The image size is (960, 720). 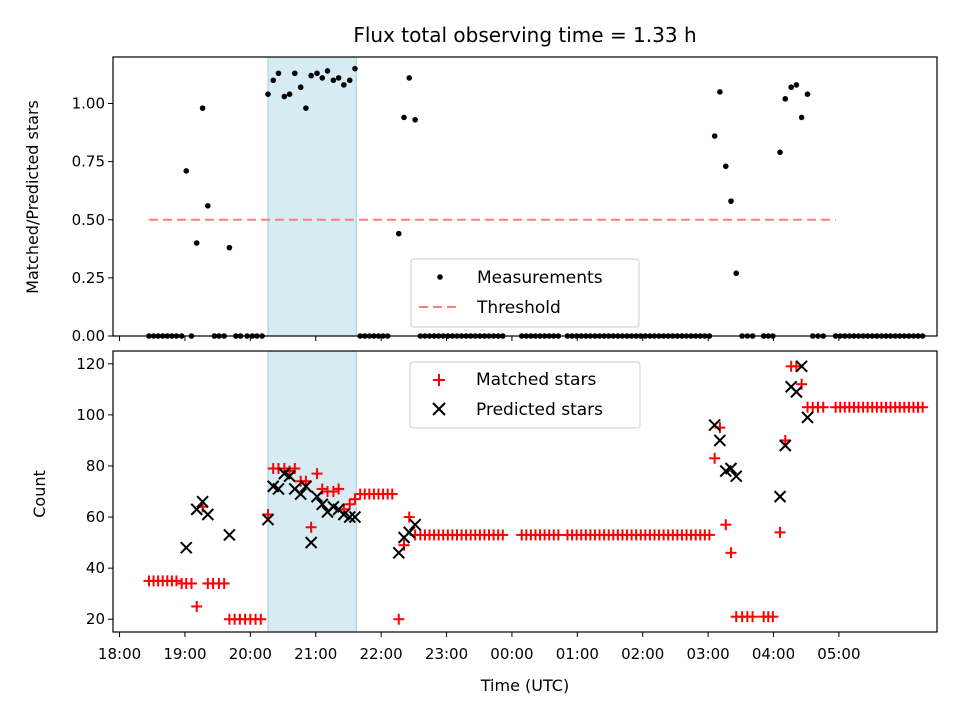 I want to click on bottom-x-tick-label: 00:00, so click(x=511, y=654).